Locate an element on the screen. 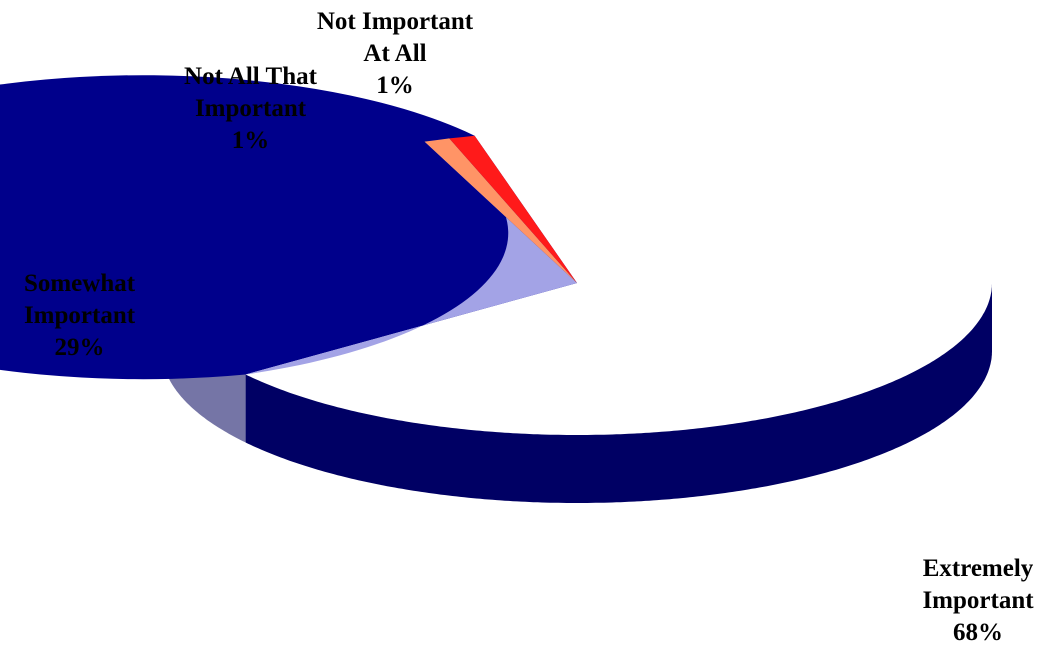 The image size is (1047, 649). slice-label-somewhat-important: Somewhat Important 29% is located at coordinates (79, 315).